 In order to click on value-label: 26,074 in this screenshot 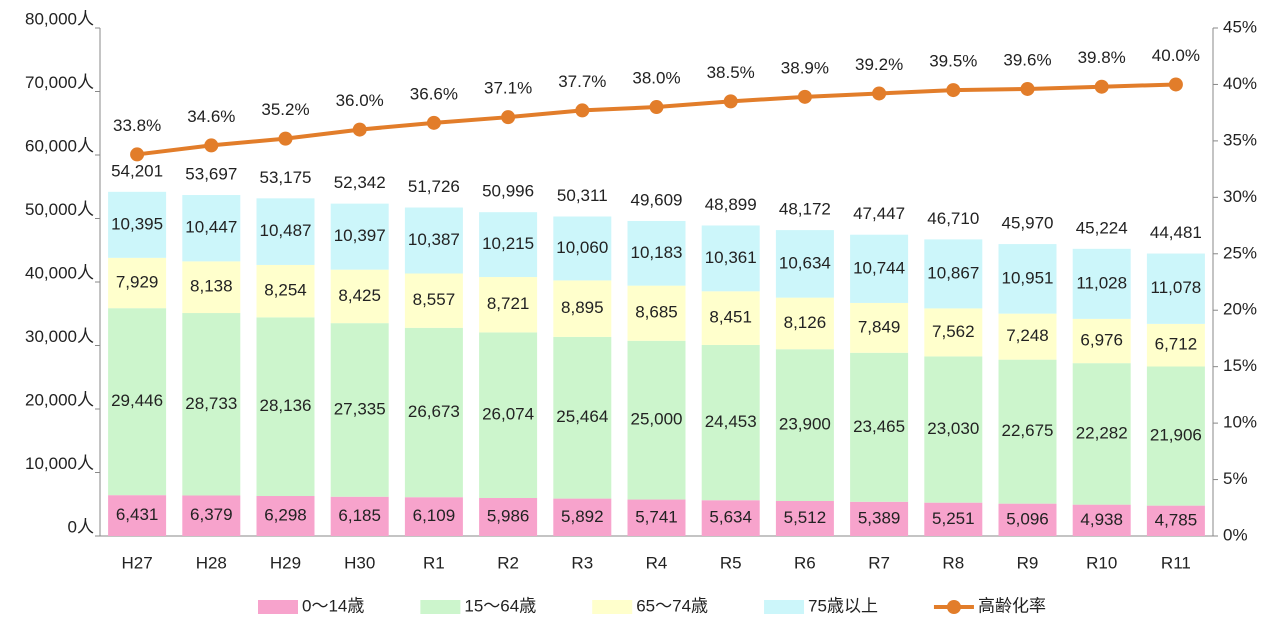, I will do `click(508, 414)`.